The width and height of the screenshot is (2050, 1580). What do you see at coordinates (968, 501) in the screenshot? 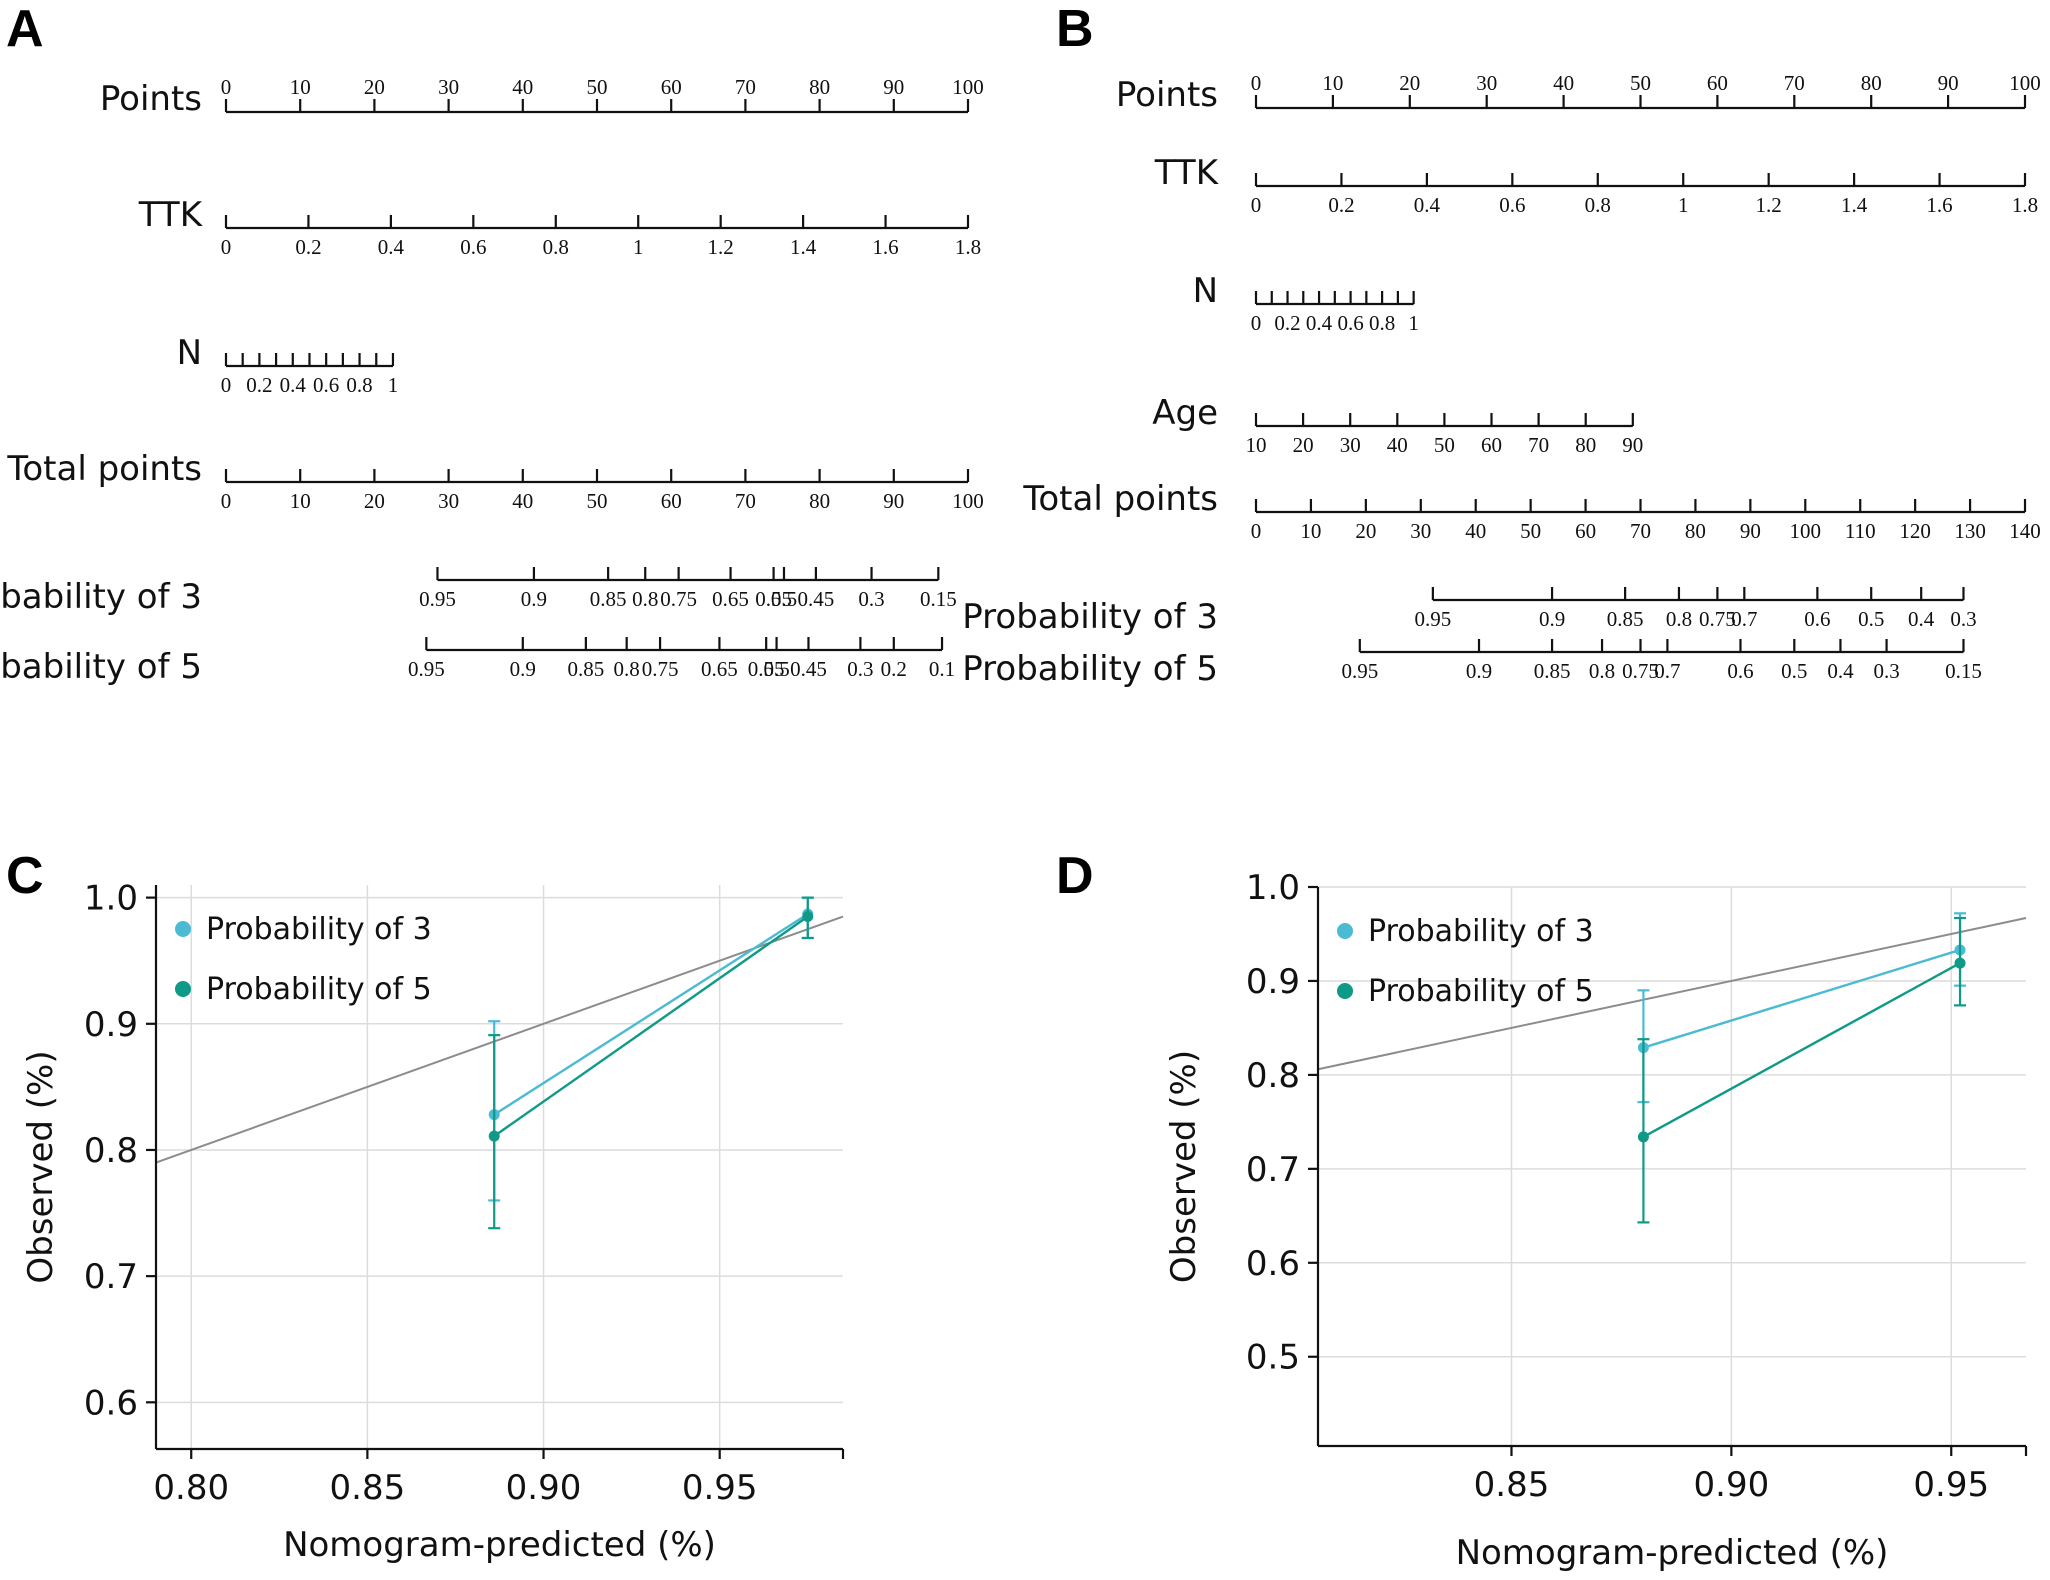
I see `scale-tick-label: 100` at bounding box center [968, 501].